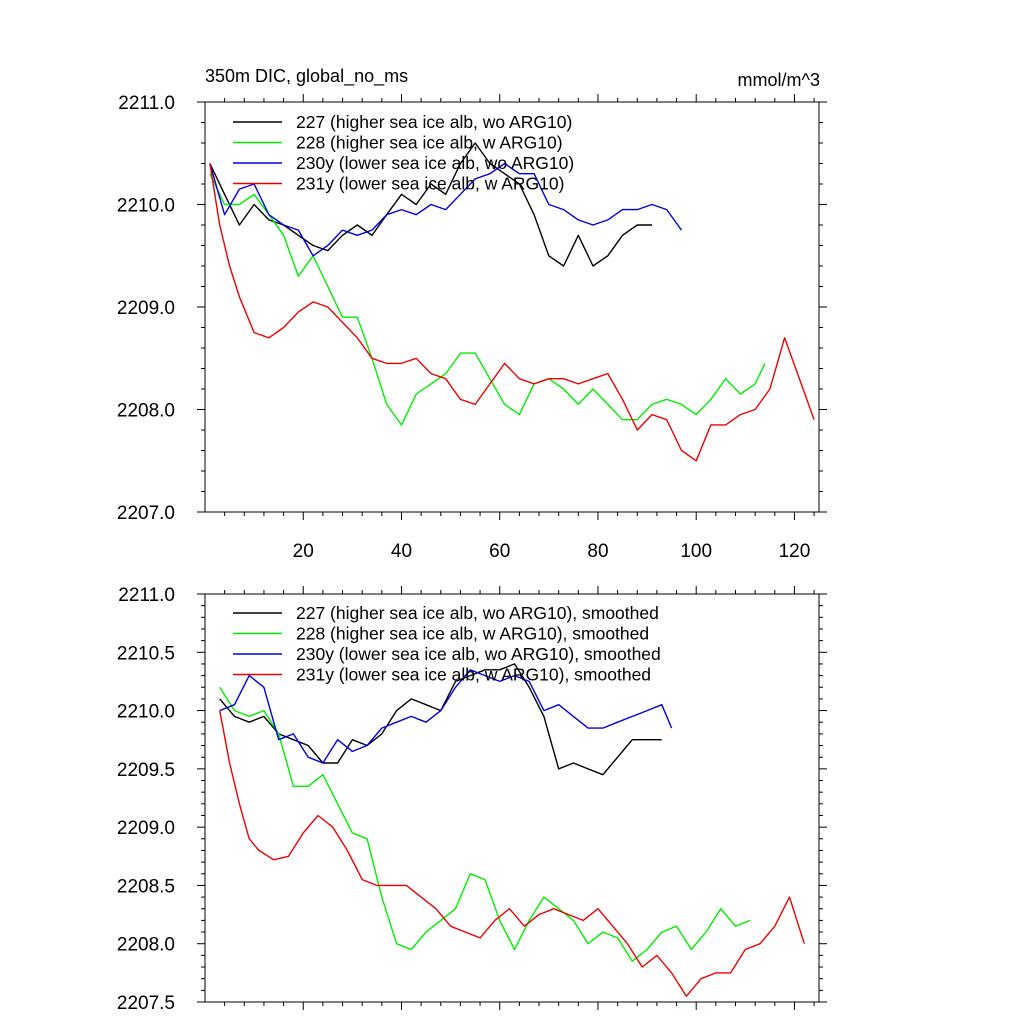 This screenshot has width=1024, height=1024. What do you see at coordinates (435, 163) in the screenshot?
I see `legend-label-3: 230y (lower sea ice alb, wo ARG10)` at bounding box center [435, 163].